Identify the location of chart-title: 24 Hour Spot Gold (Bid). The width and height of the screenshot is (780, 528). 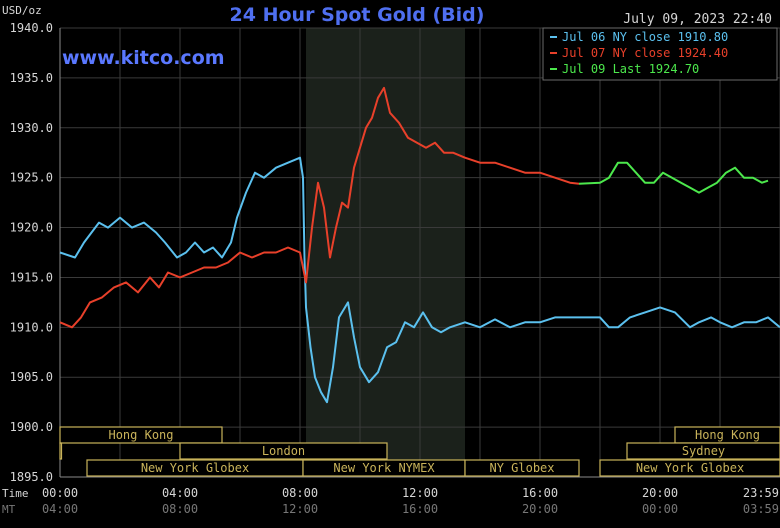
(357, 15).